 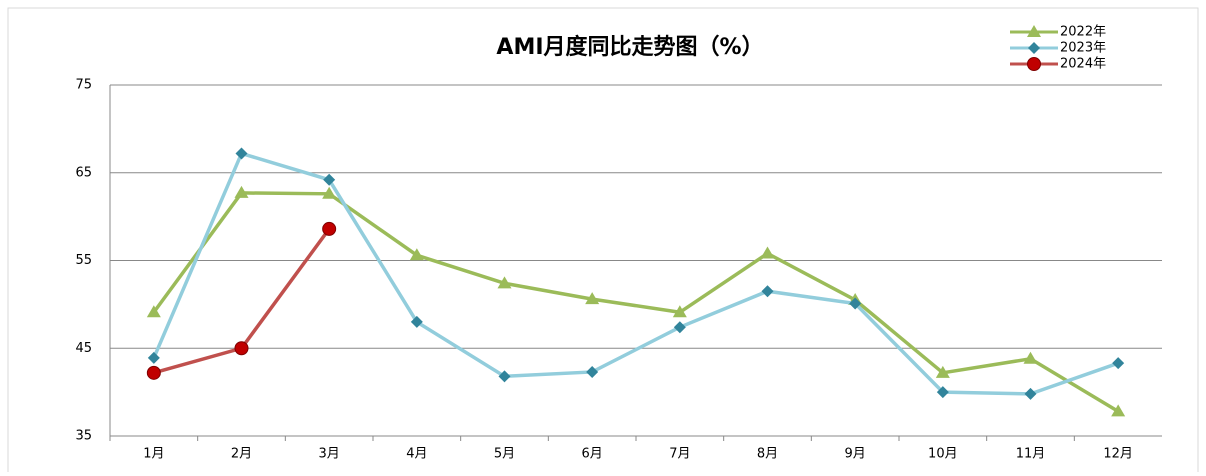 I want to click on x-tick-label: 12月, so click(x=1118, y=454).